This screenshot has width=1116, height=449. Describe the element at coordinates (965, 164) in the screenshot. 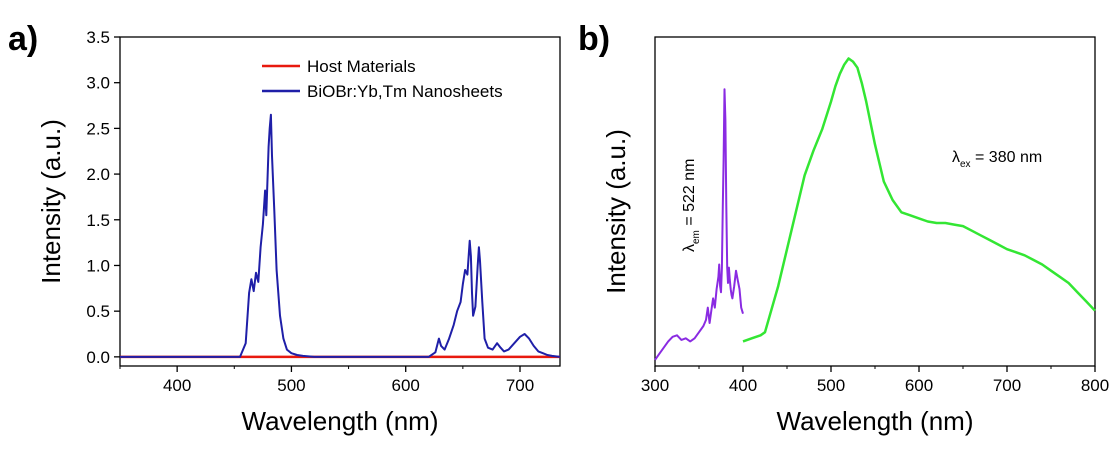

I see `annot-ex-sub: ex` at that location.